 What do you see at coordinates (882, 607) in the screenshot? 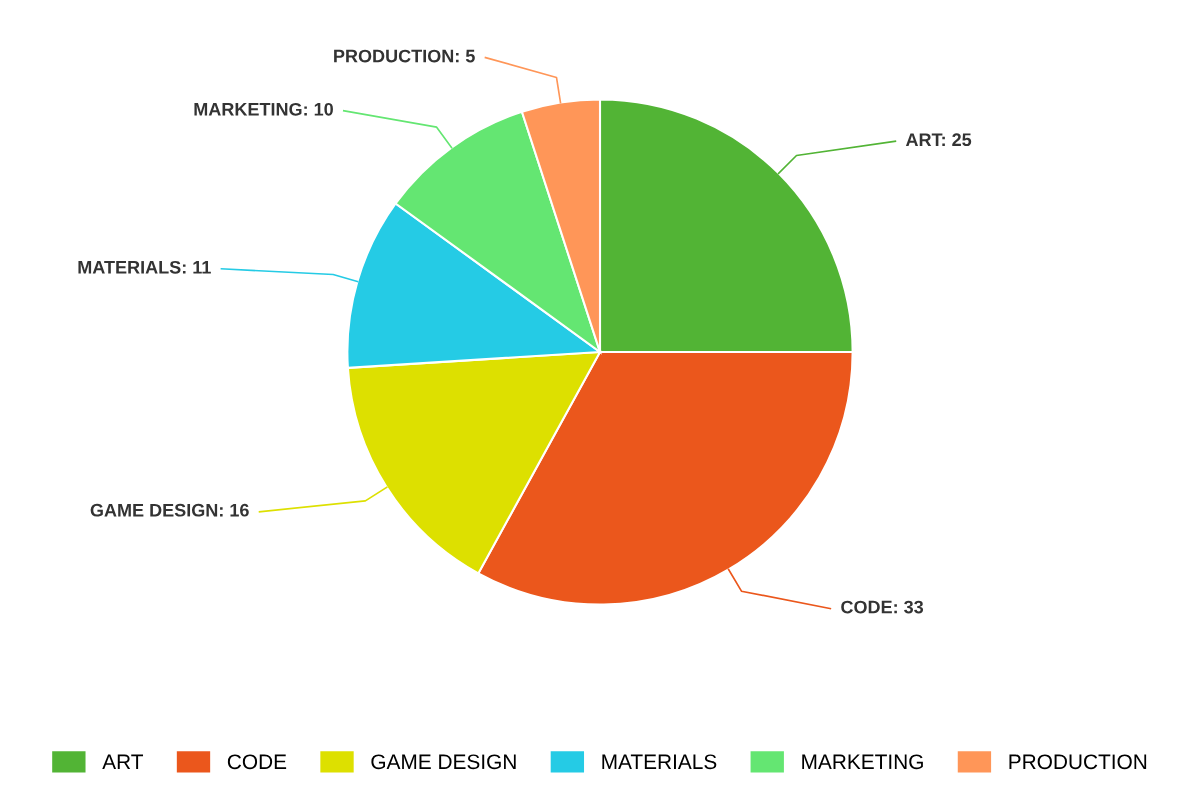
I see `data-label: CODE: 33` at bounding box center [882, 607].